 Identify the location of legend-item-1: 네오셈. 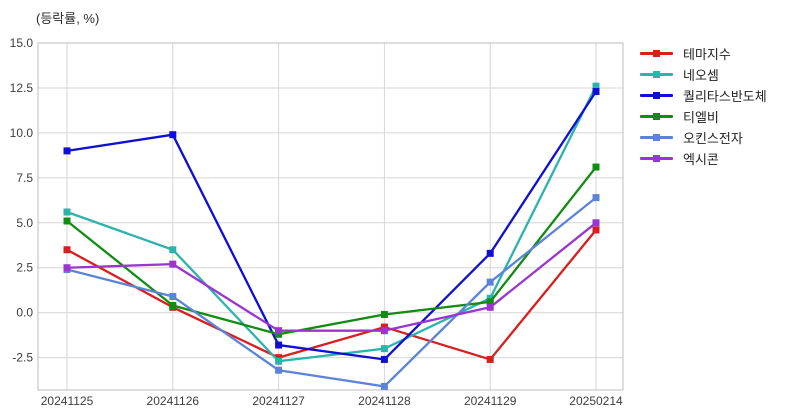
(703, 75).